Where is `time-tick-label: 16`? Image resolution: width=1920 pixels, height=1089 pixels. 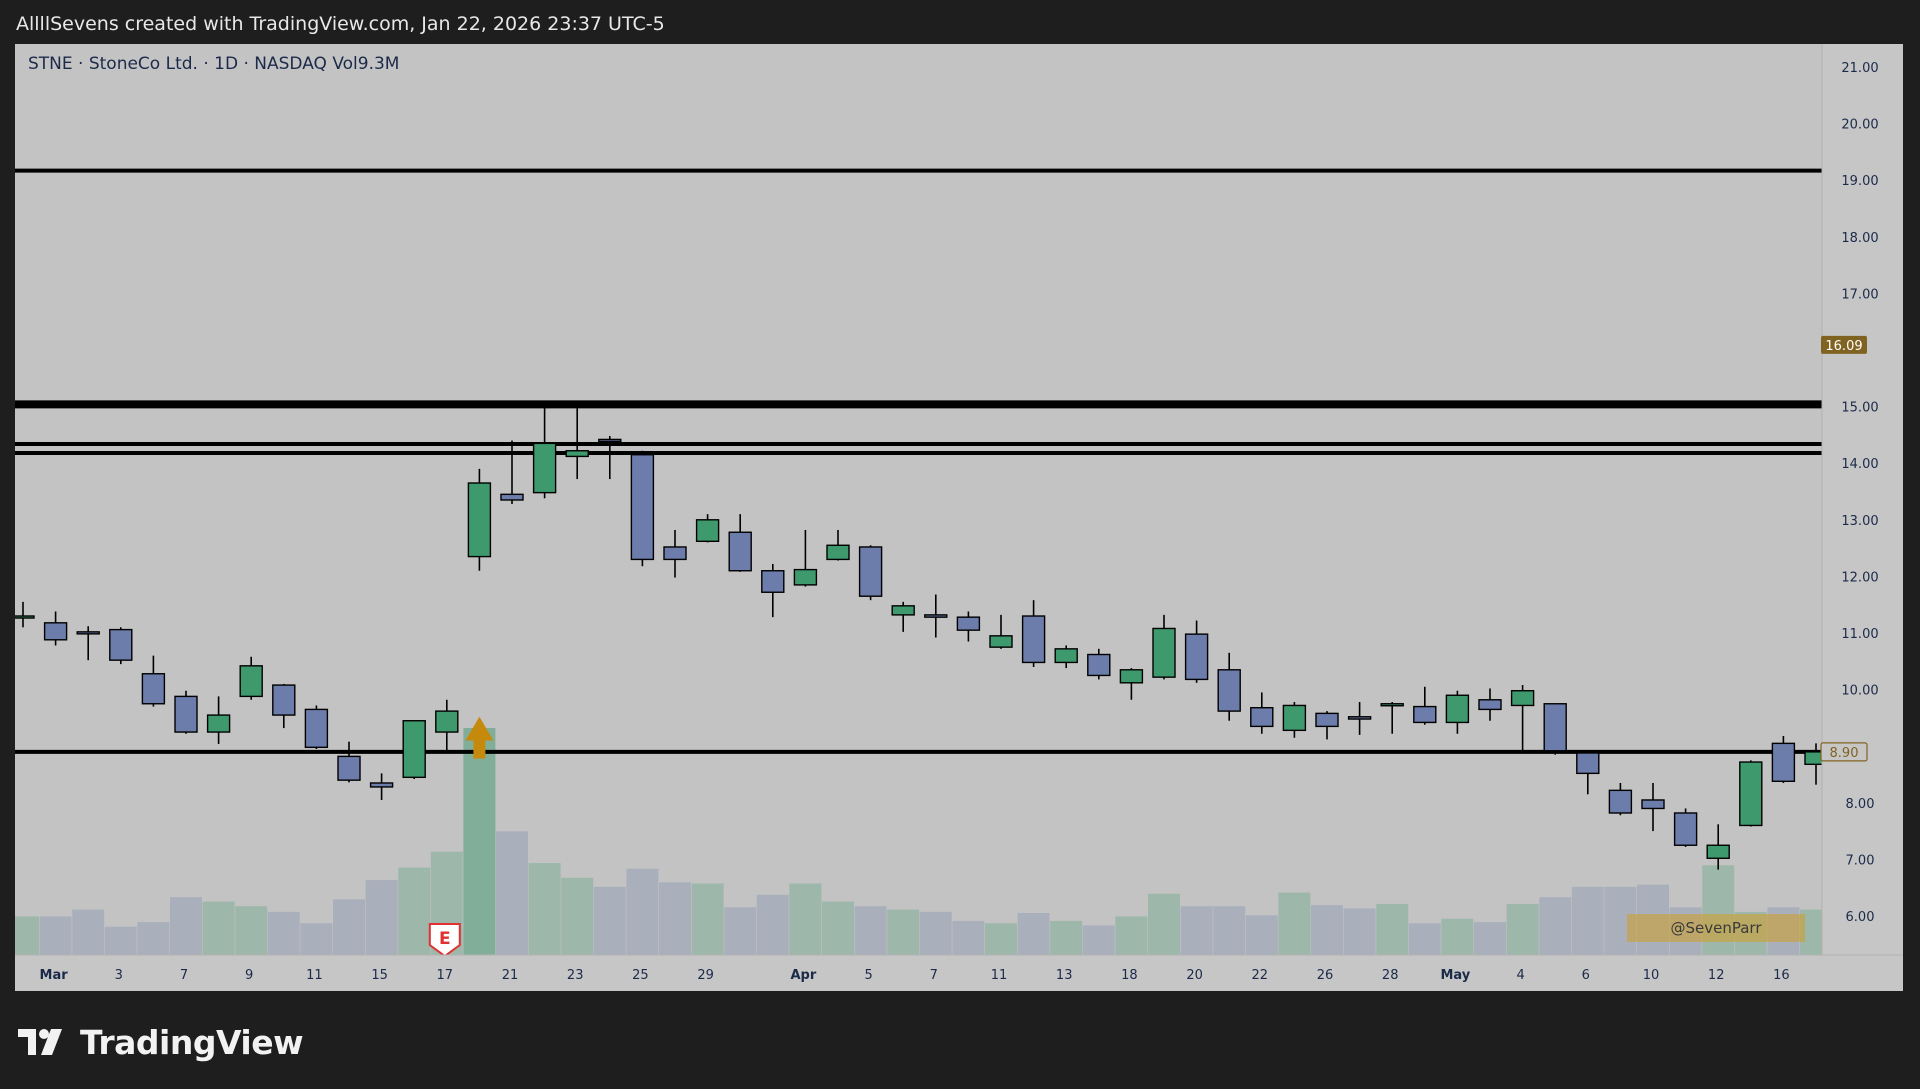
time-tick-label: 16 is located at coordinates (1781, 975).